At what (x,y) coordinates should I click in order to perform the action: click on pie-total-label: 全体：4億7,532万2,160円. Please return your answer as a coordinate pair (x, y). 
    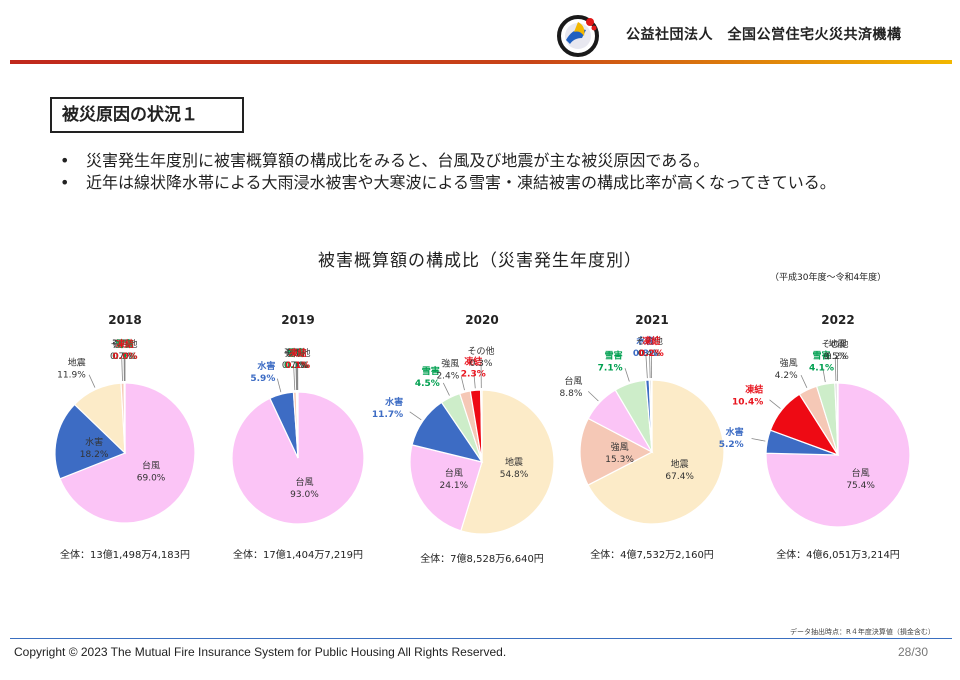
    Looking at the image, I should click on (652, 554).